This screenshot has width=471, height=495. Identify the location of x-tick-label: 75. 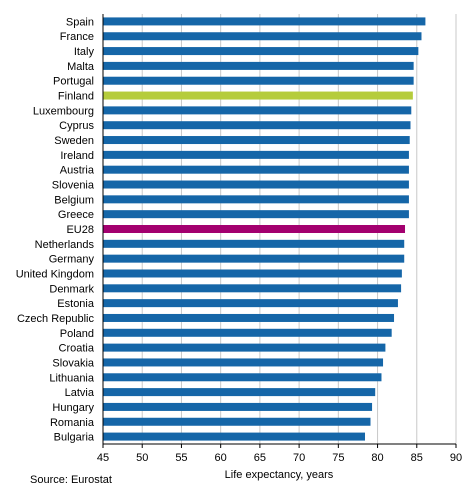
(338, 458).